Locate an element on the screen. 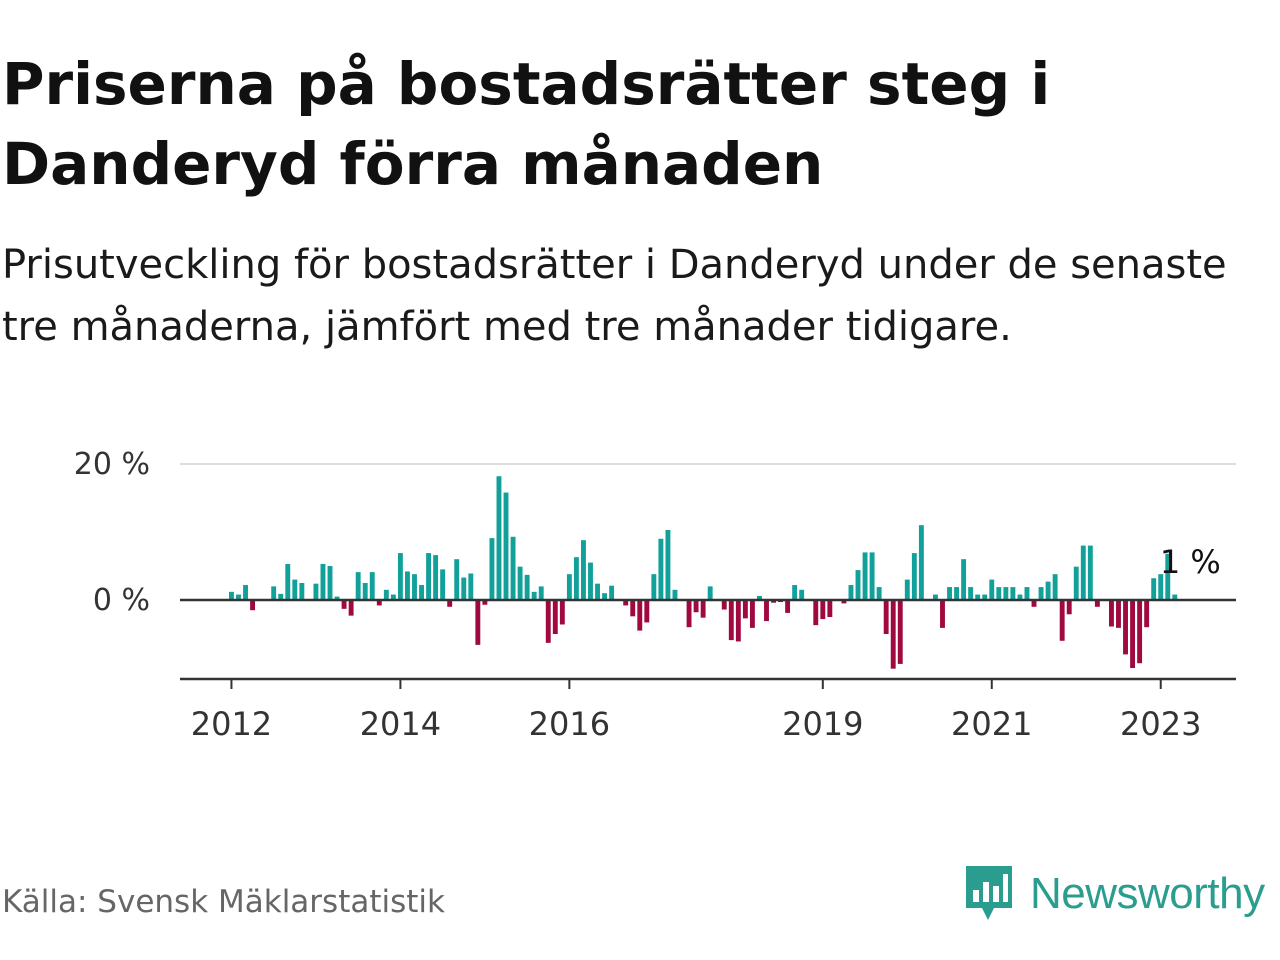 Image resolution: width=1280 pixels, height=960 pixels. x-tick-label: 2023 is located at coordinates (1160, 724).